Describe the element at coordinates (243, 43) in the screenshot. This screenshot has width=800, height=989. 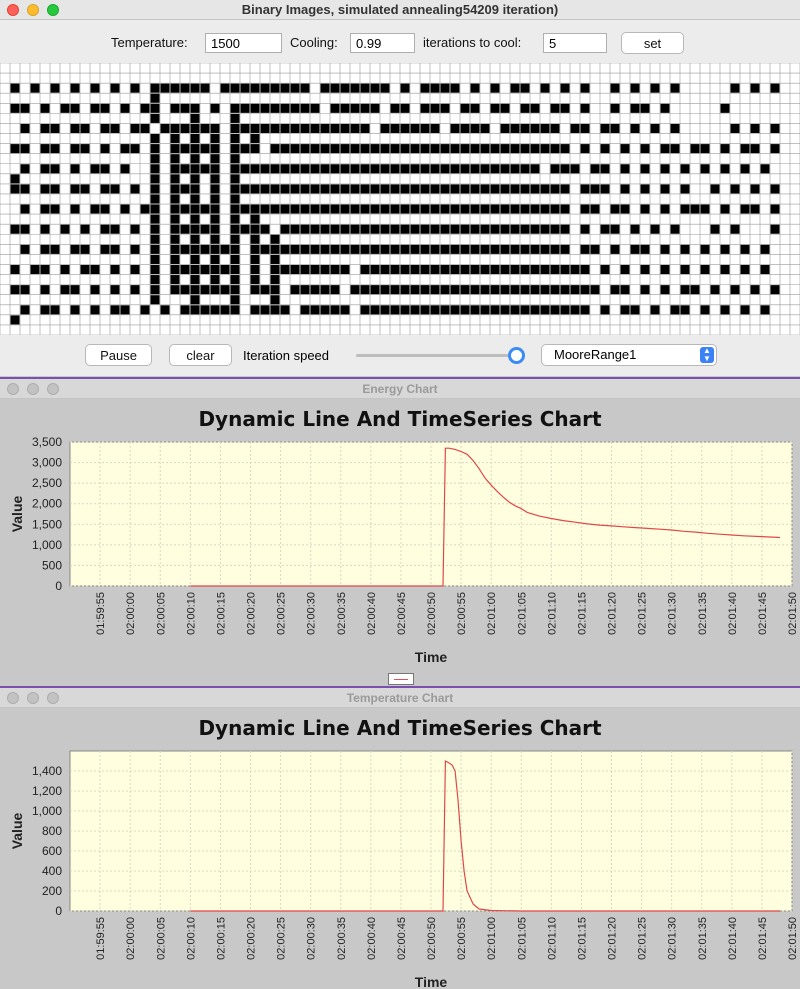
I see `temperature-input` at that location.